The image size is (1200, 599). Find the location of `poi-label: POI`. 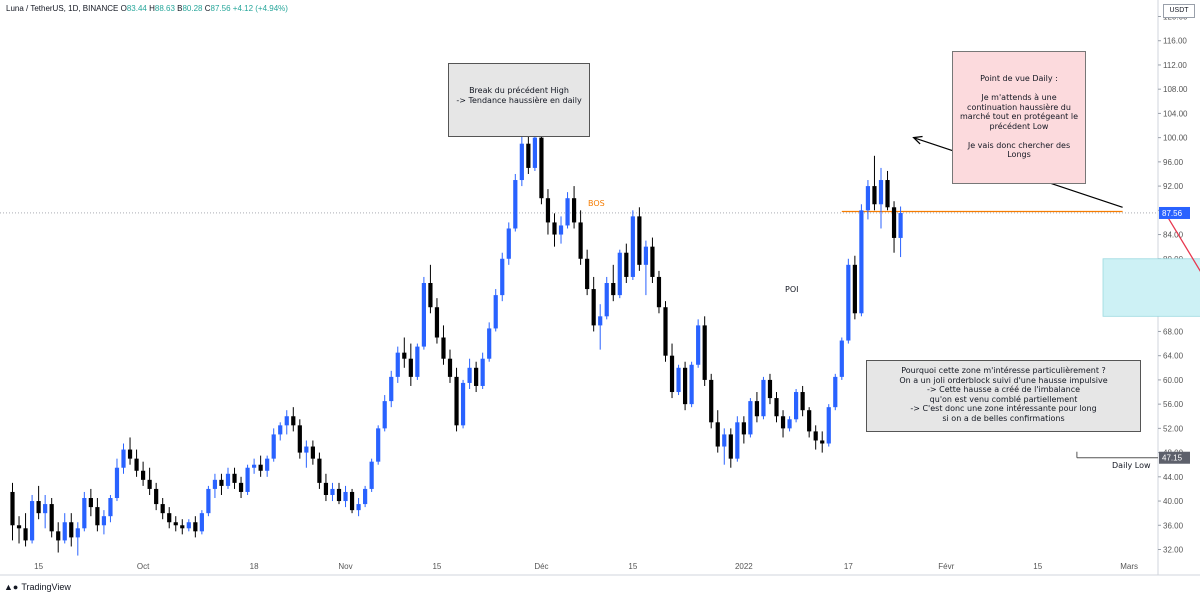

poi-label: POI is located at coordinates (792, 289).